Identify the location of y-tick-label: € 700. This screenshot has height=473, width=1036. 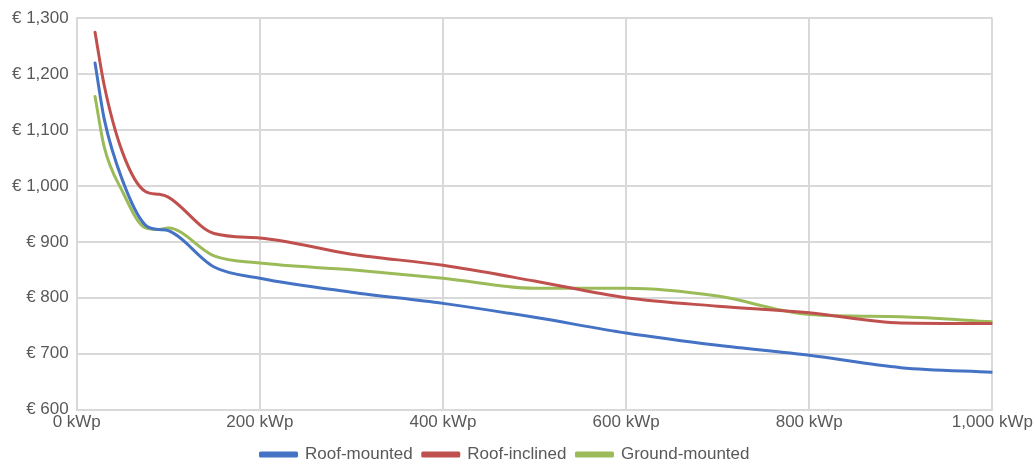
(47, 353).